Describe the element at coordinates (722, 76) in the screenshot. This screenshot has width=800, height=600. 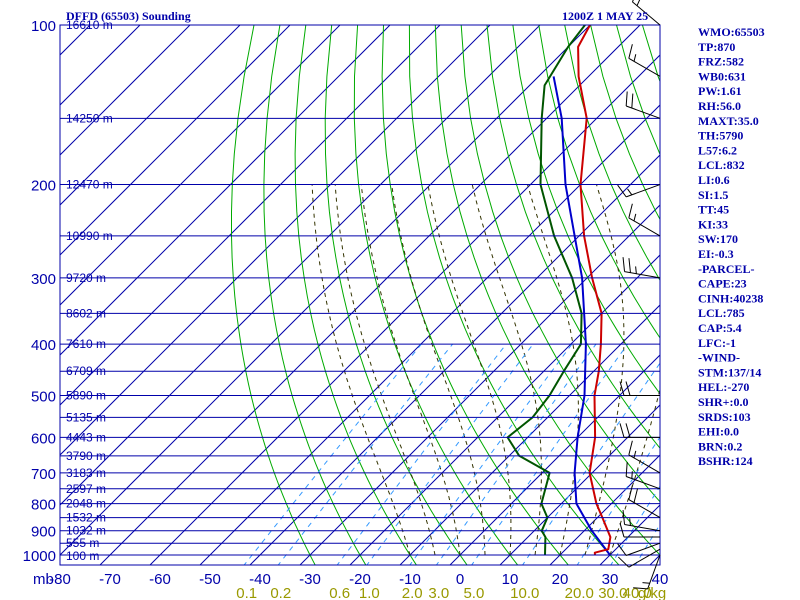
I see `index-value: WB0:631` at that location.